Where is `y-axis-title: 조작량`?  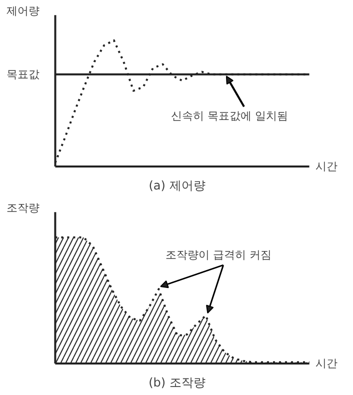 y-axis-title: 조작량 is located at coordinates (23, 208).